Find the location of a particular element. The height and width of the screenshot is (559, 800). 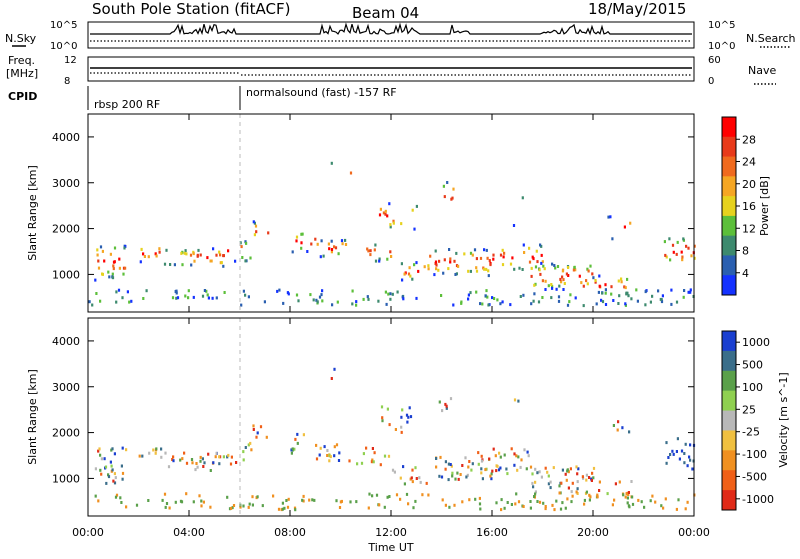

freq-label: Freq. is located at coordinates (21, 60).